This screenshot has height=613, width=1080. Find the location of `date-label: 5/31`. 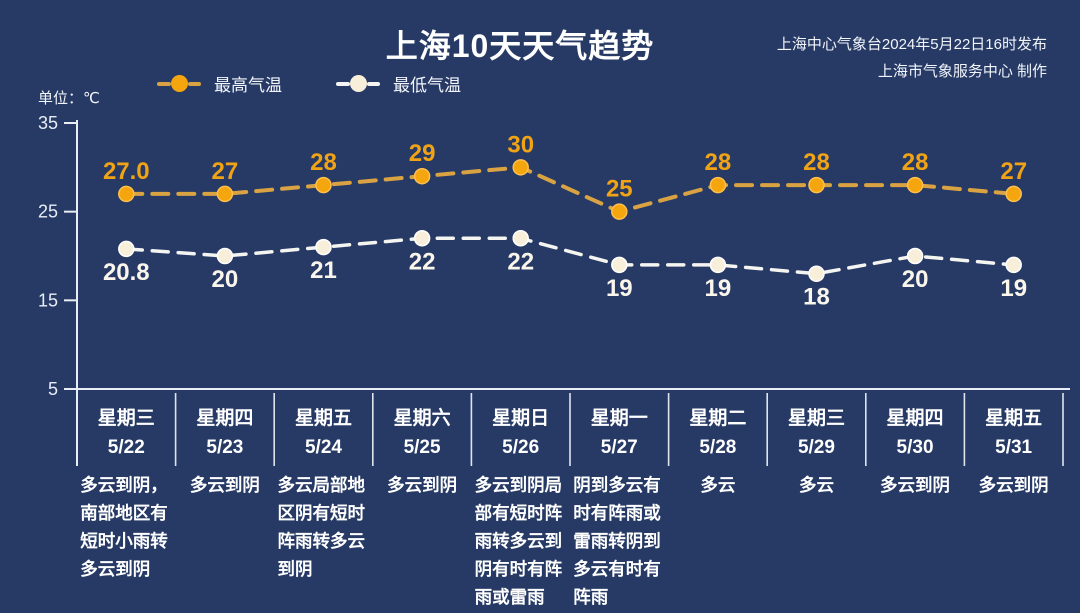

date-label: 5/31 is located at coordinates (1014, 447).